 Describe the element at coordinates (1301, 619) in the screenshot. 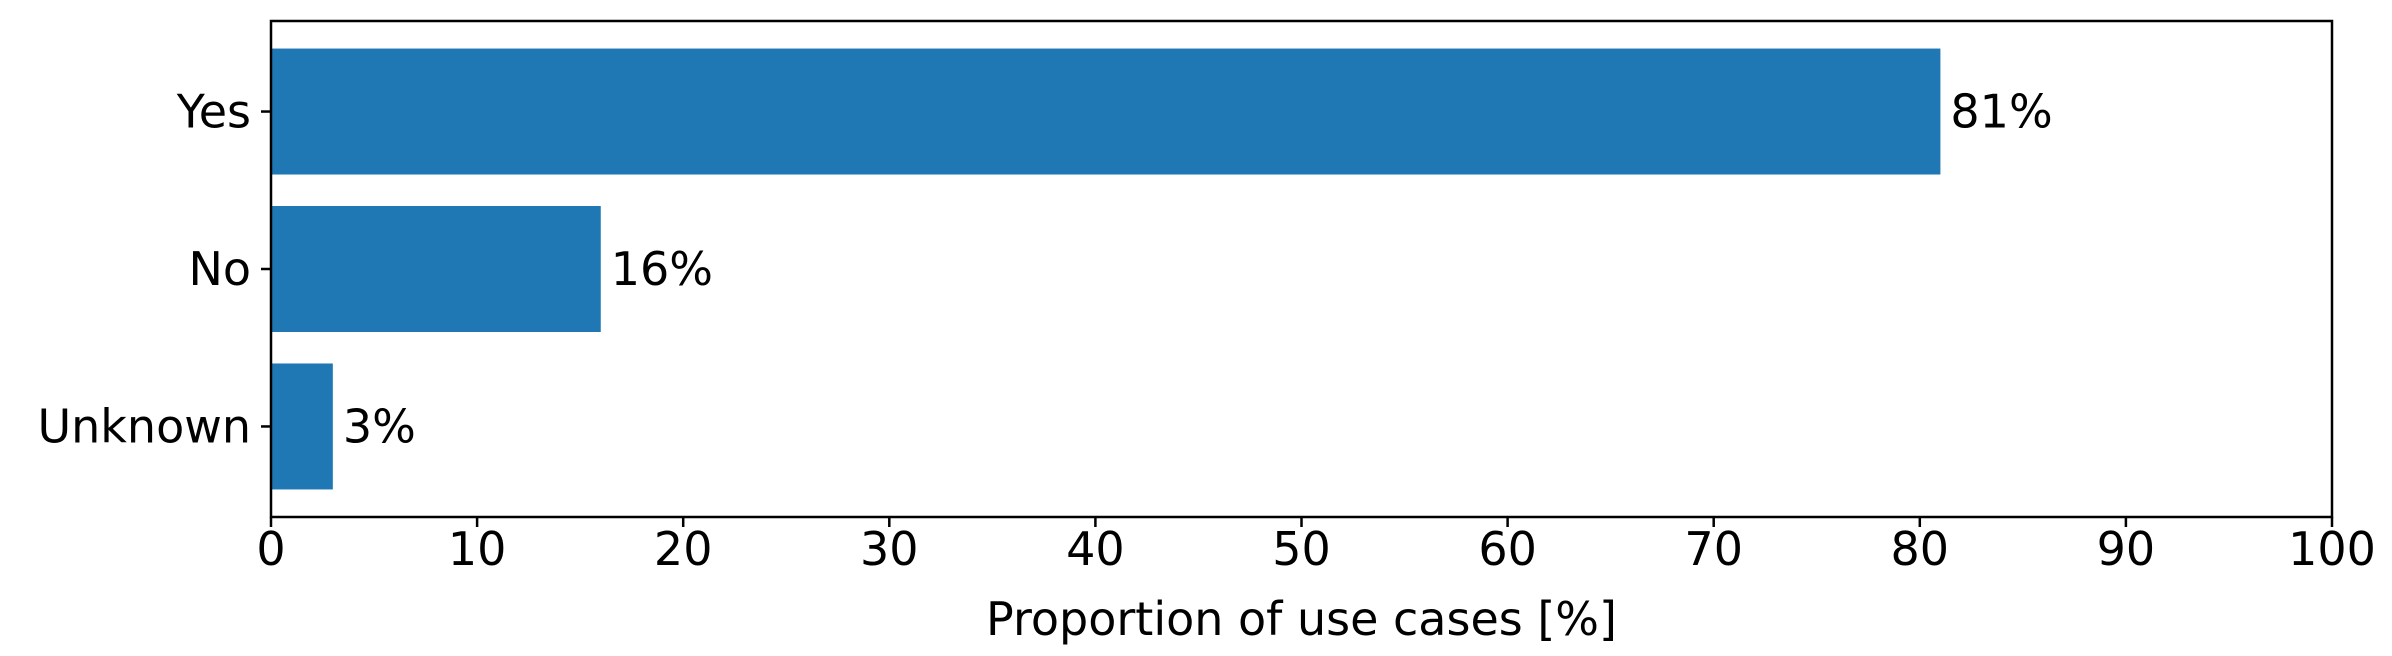

I see `x-axis-title: Proportion of use cases [%]` at that location.